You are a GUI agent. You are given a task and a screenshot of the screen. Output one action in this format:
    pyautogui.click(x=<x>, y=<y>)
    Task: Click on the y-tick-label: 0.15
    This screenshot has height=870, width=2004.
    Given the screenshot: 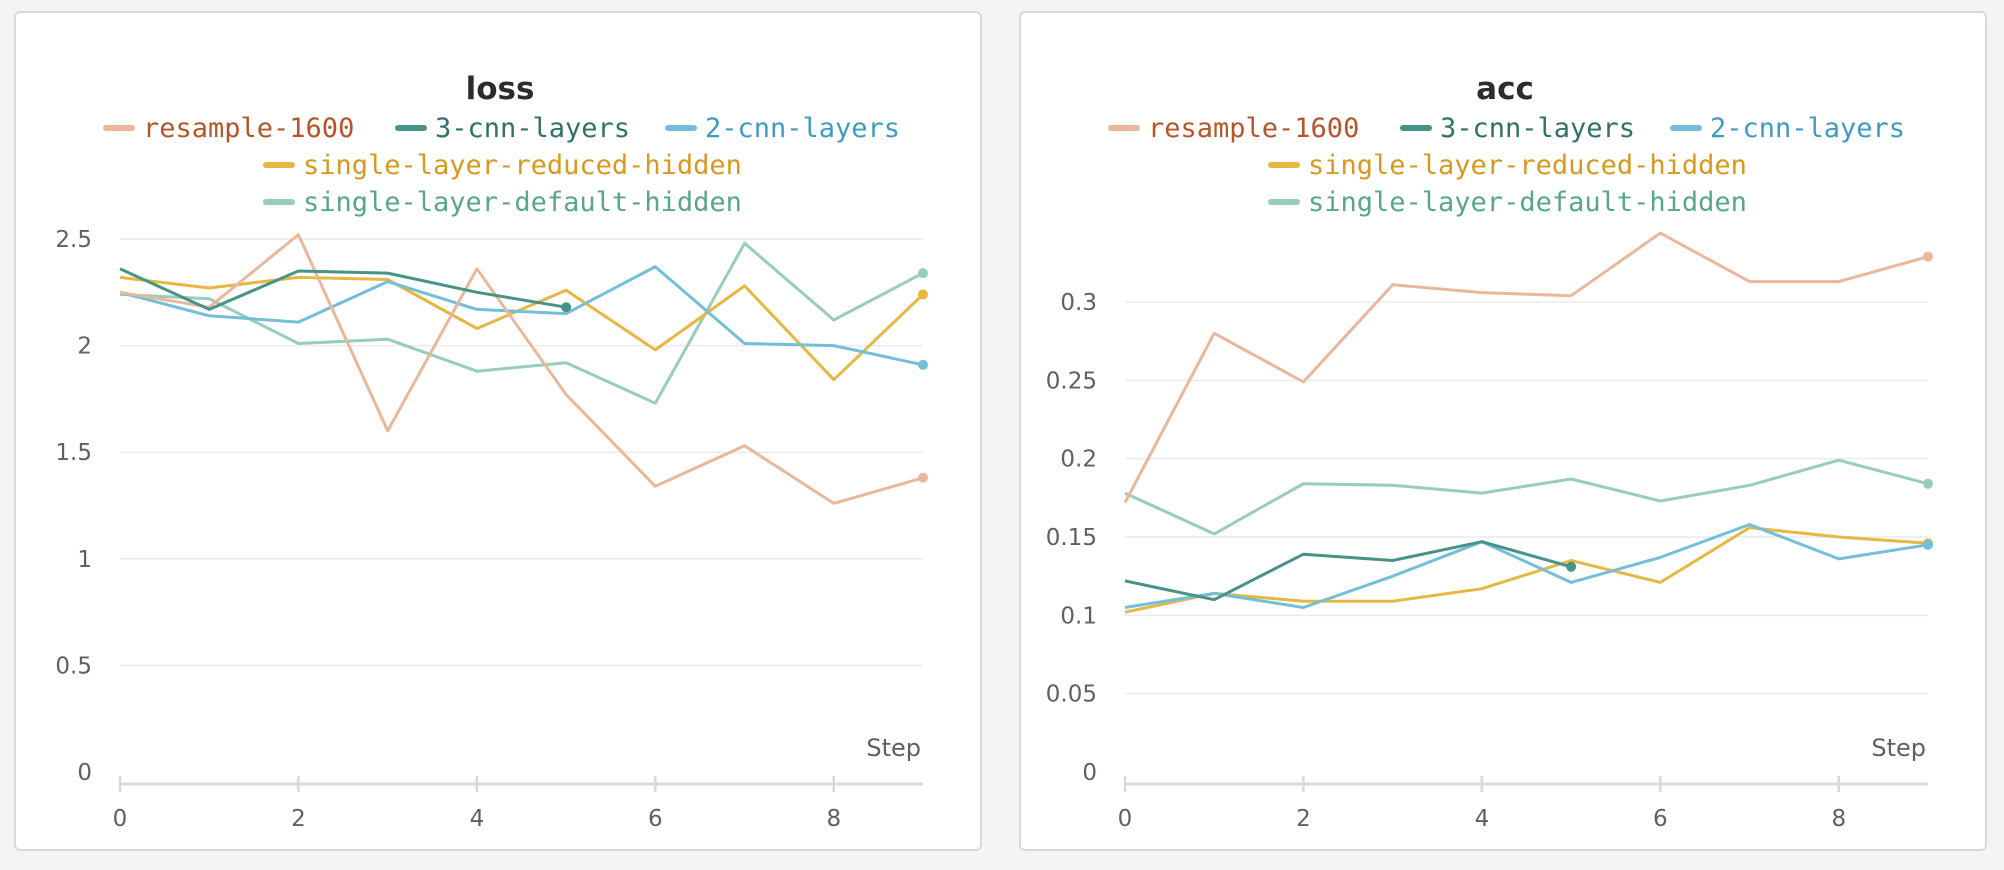 What is the action you would take?
    pyautogui.click(x=1071, y=538)
    